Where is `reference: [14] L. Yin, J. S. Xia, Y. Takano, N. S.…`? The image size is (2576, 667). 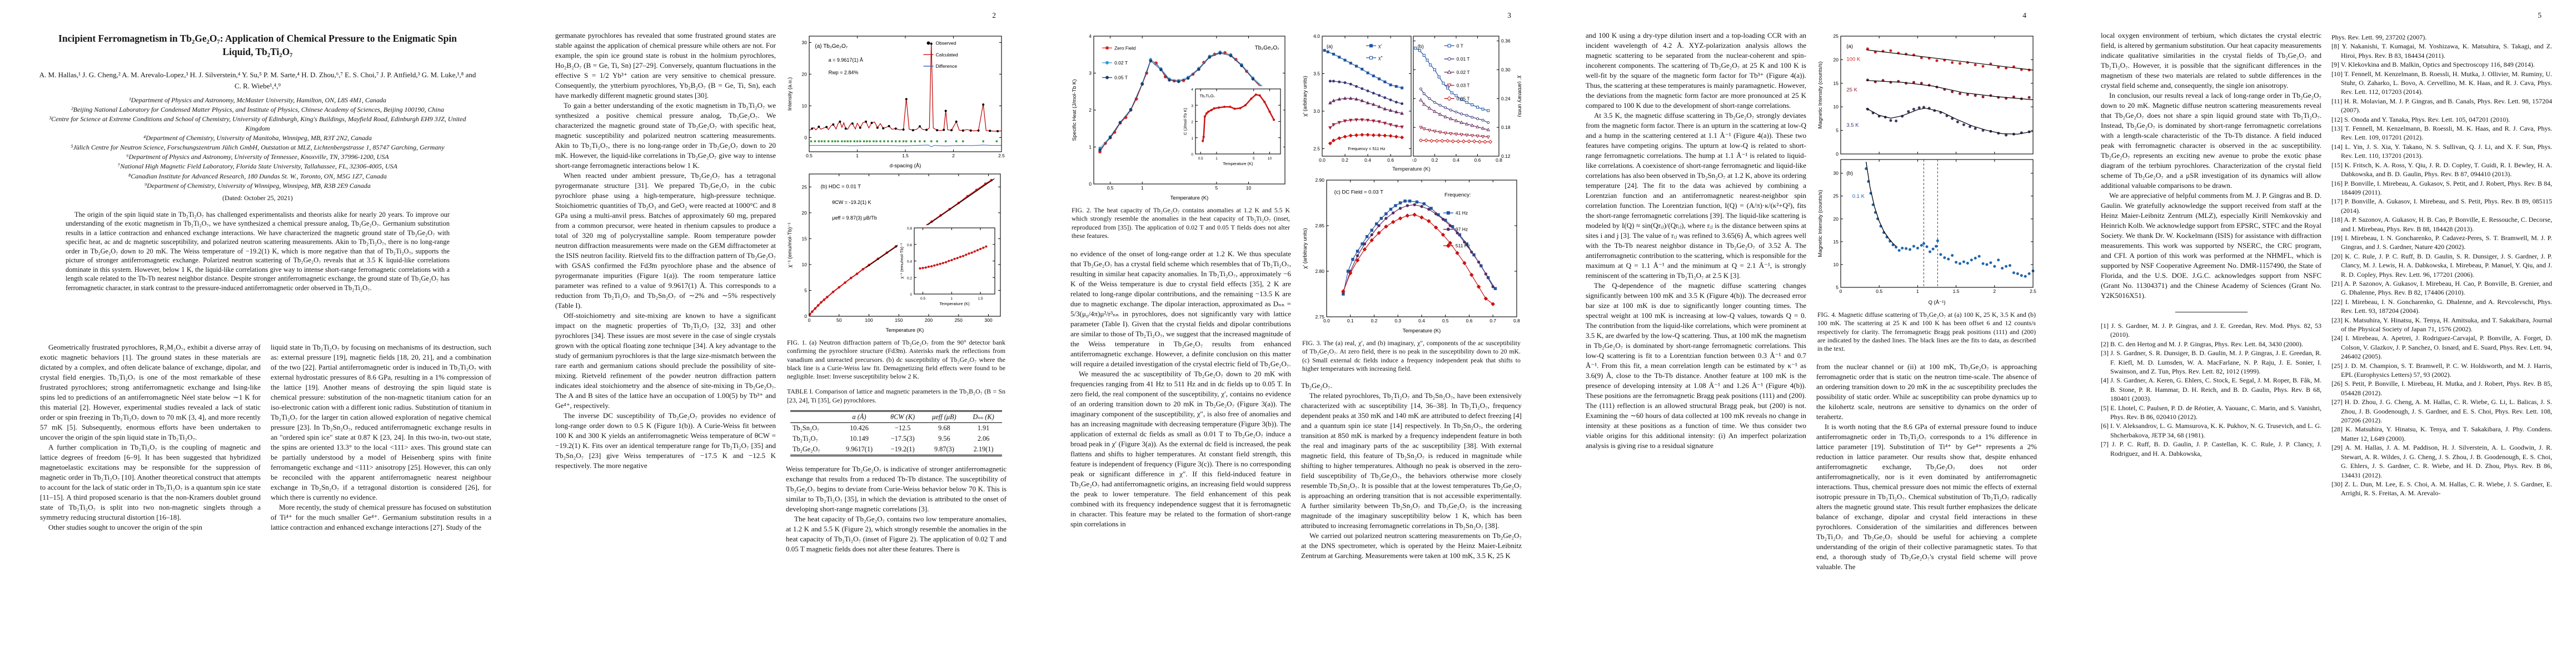 reference: [14] L. Yin, J. S. Xia, Y. Takano, N. S.… is located at coordinates (2441, 151).